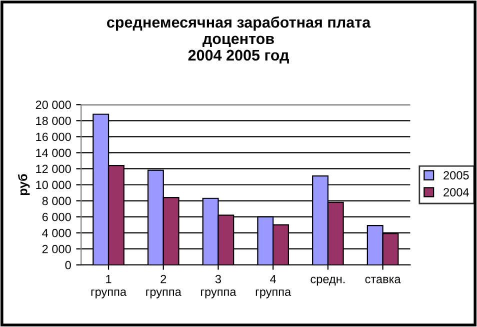  Describe the element at coordinates (56, 249) in the screenshot. I see `y-tick-label: 2 000` at that location.